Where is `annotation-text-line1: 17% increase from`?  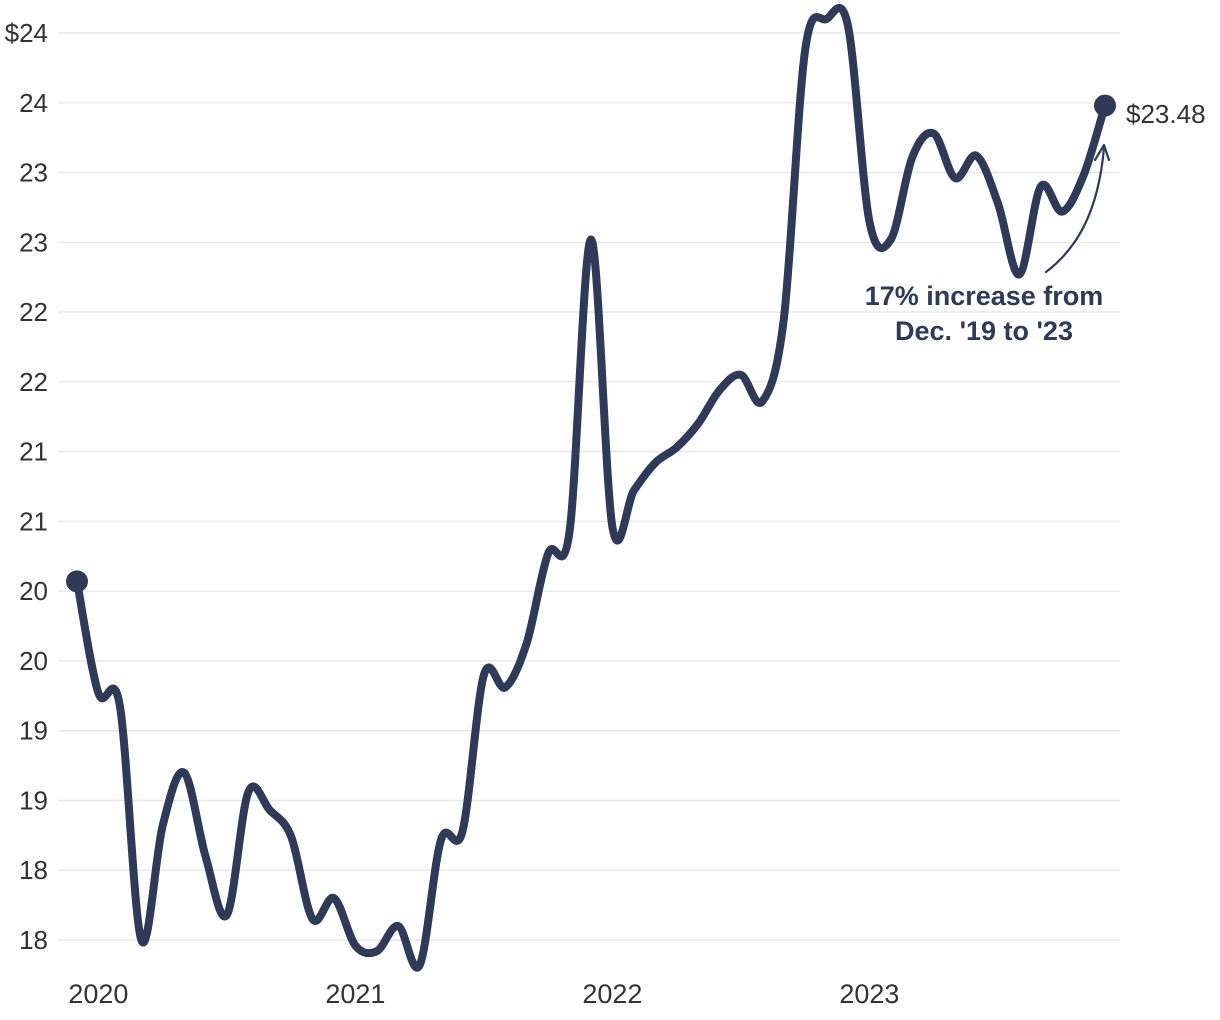 annotation-text-line1: 17% increase from is located at coordinates (984, 296).